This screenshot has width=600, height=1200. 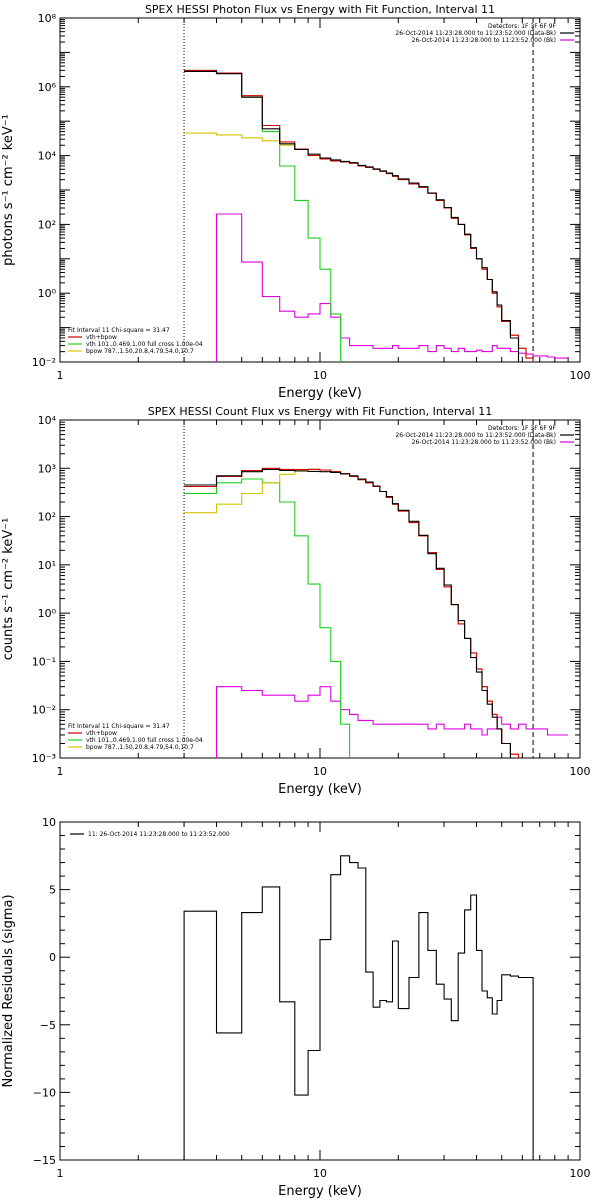 What do you see at coordinates (48, 1025) in the screenshot?
I see `y-tick-label: −5` at bounding box center [48, 1025].